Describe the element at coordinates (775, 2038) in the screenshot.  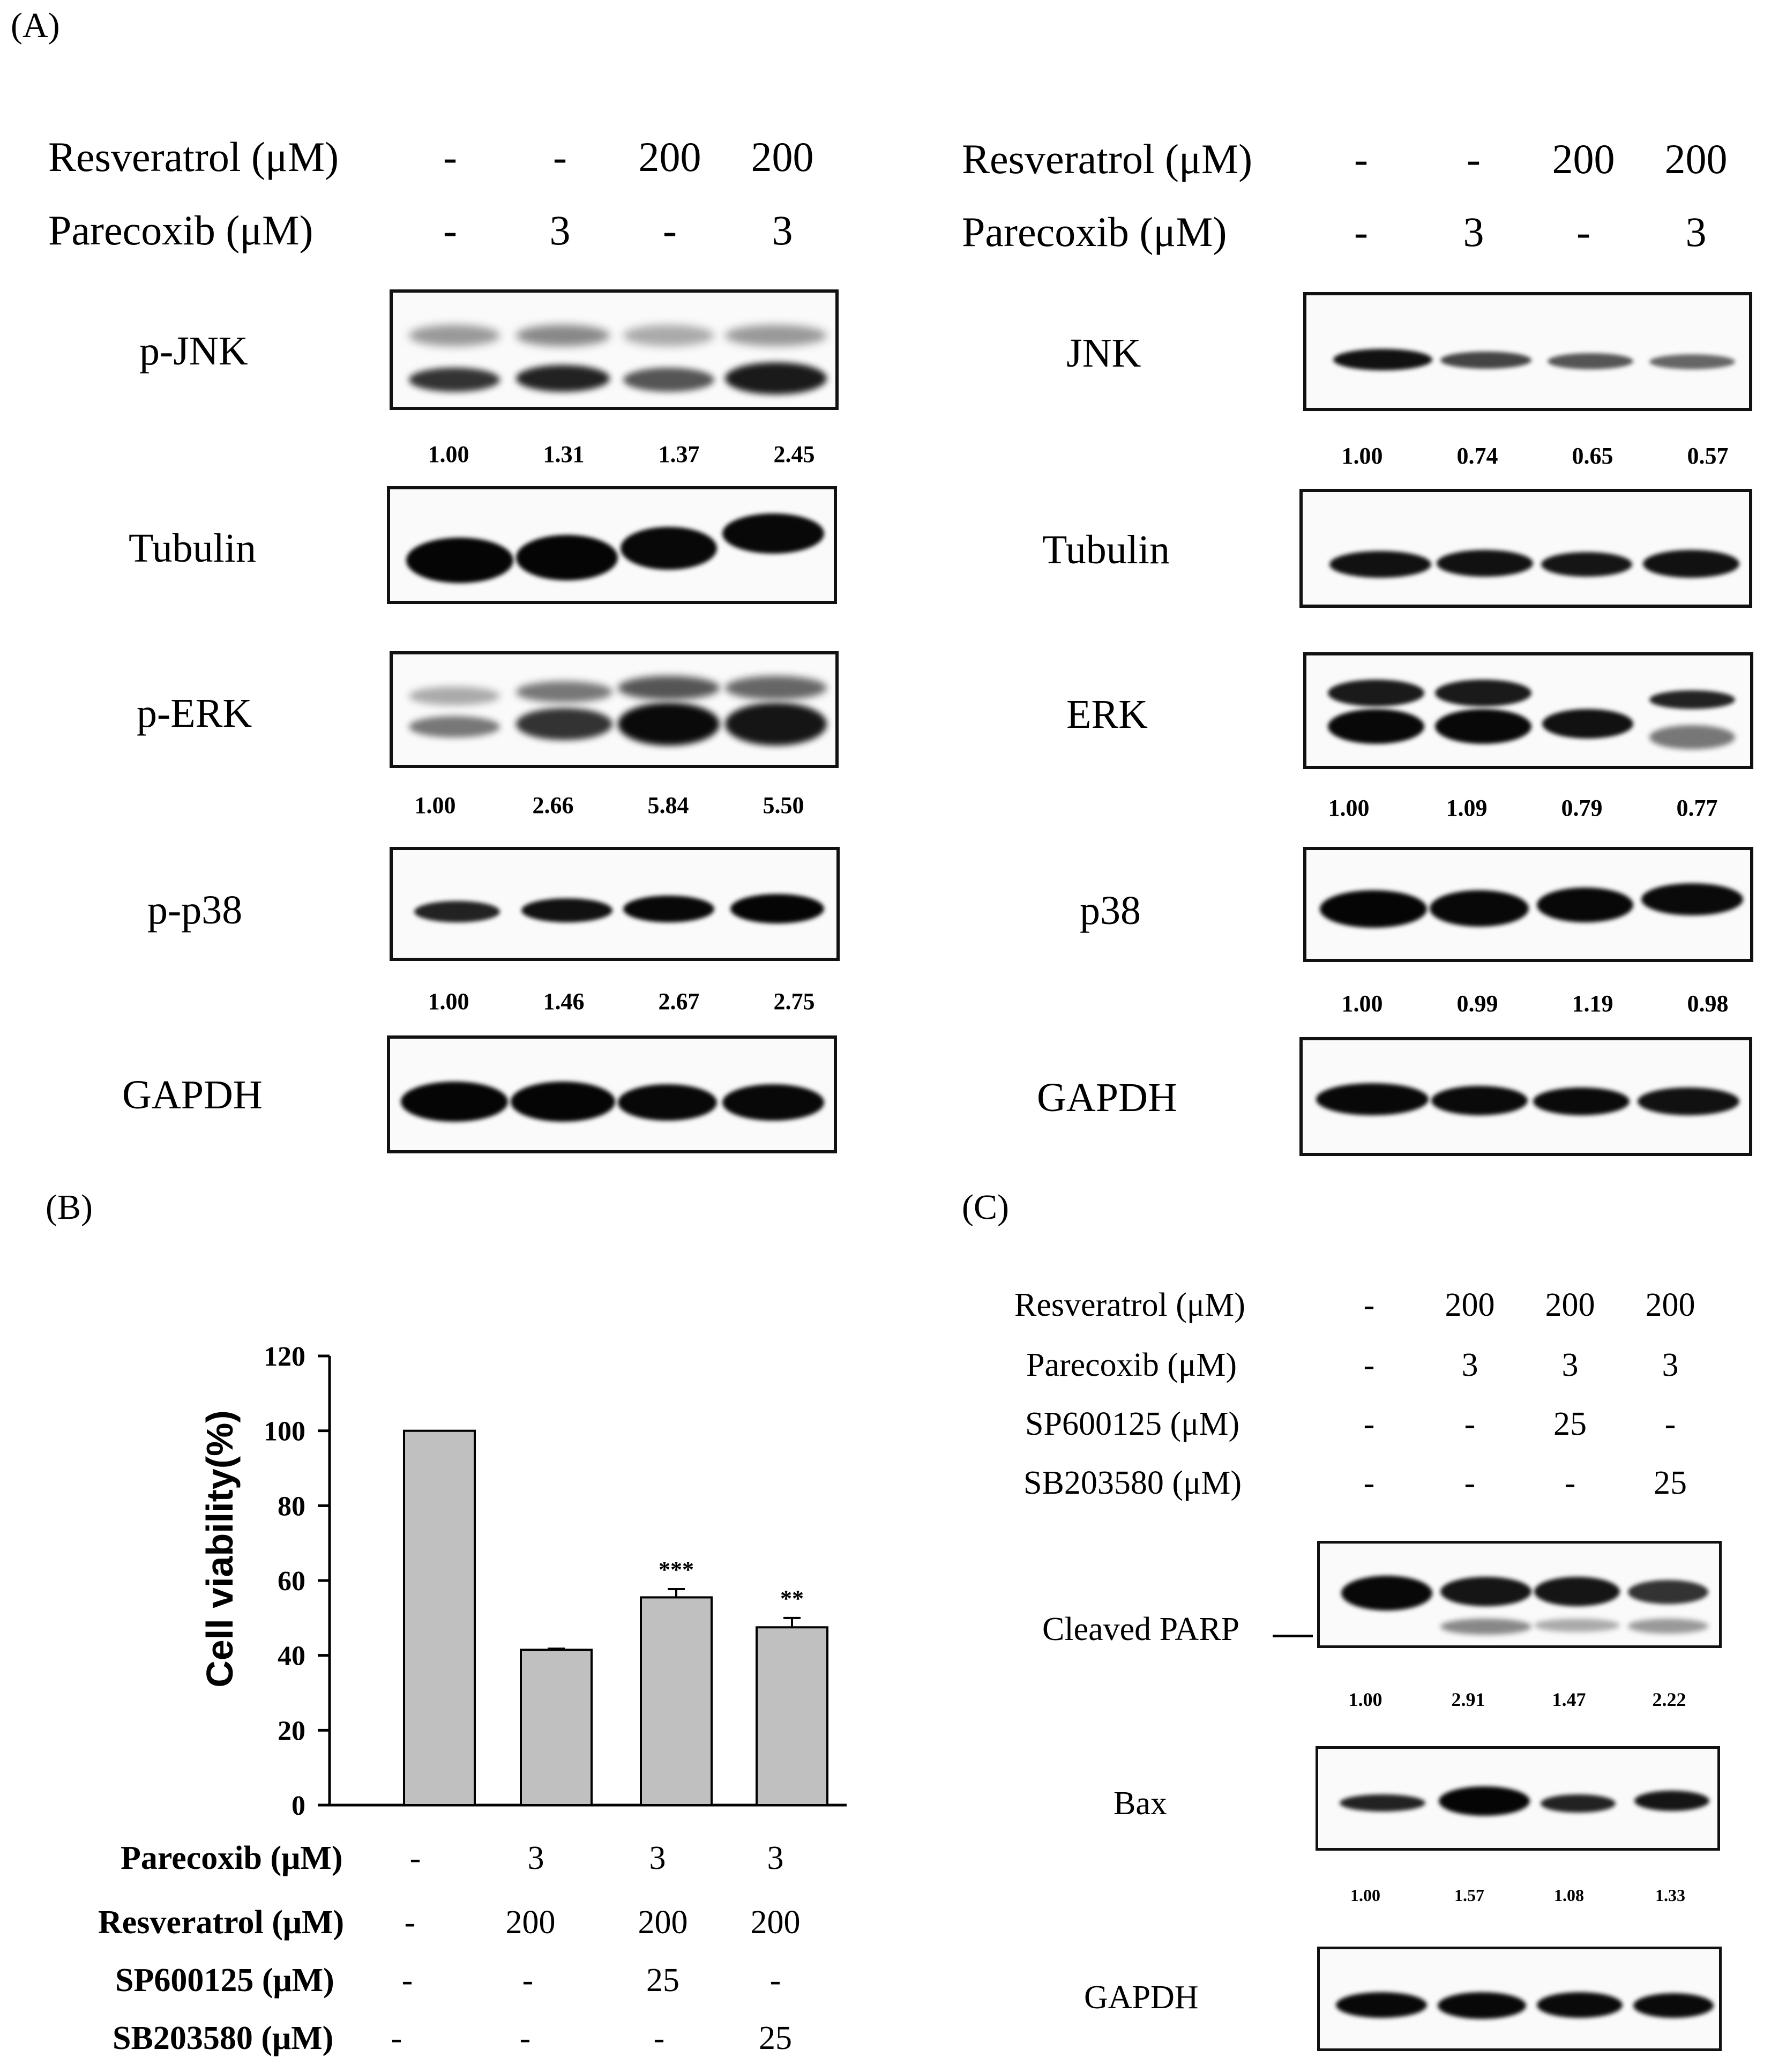
I see `condition-value: 25` at that location.